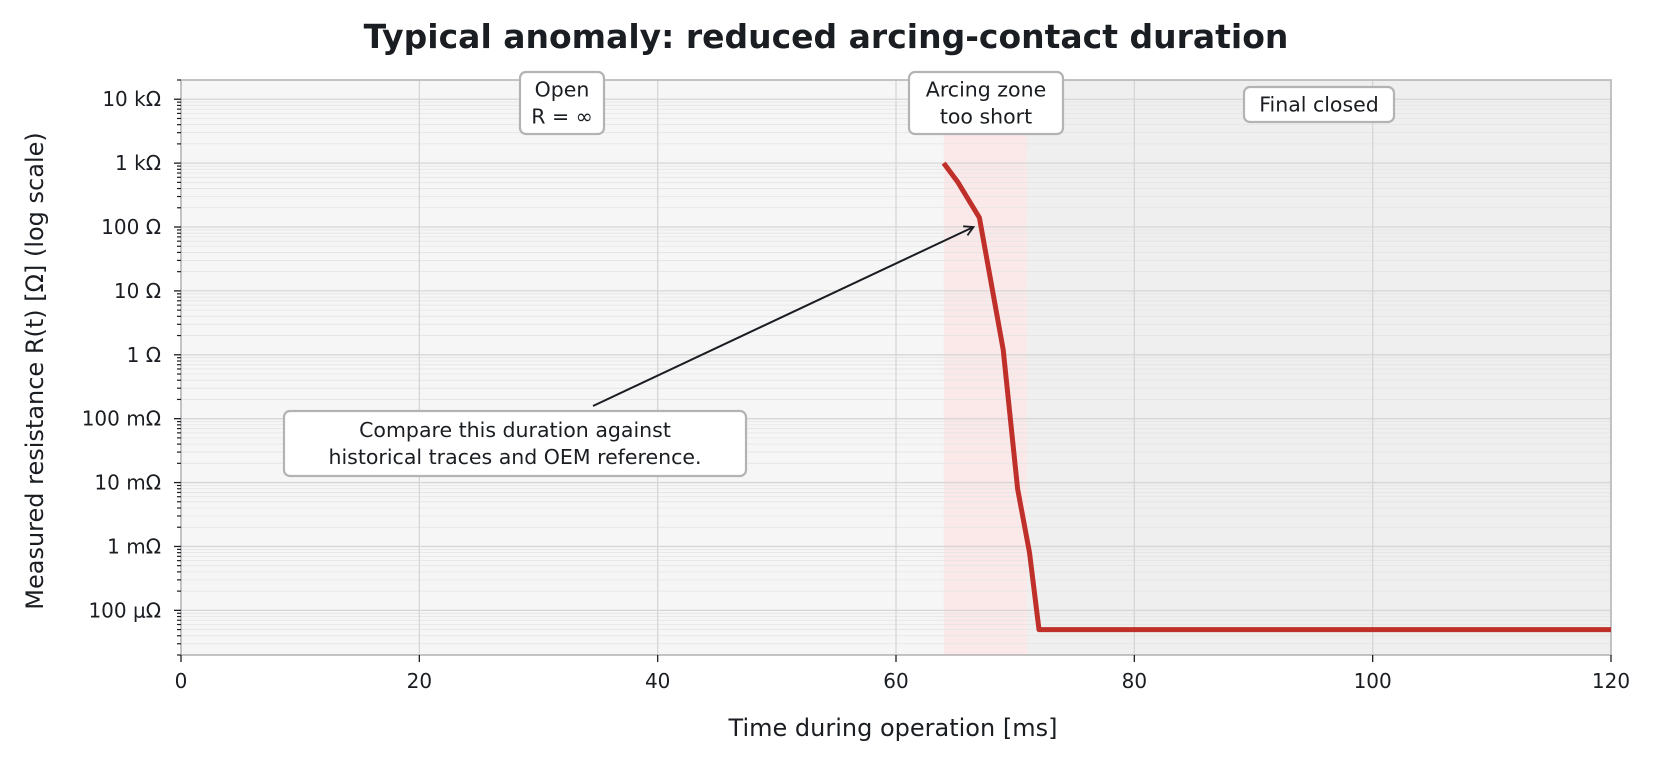 This screenshot has height=762, width=1653. What do you see at coordinates (515, 430) in the screenshot?
I see `annotation-text-compare: Compare this duration against` at bounding box center [515, 430].